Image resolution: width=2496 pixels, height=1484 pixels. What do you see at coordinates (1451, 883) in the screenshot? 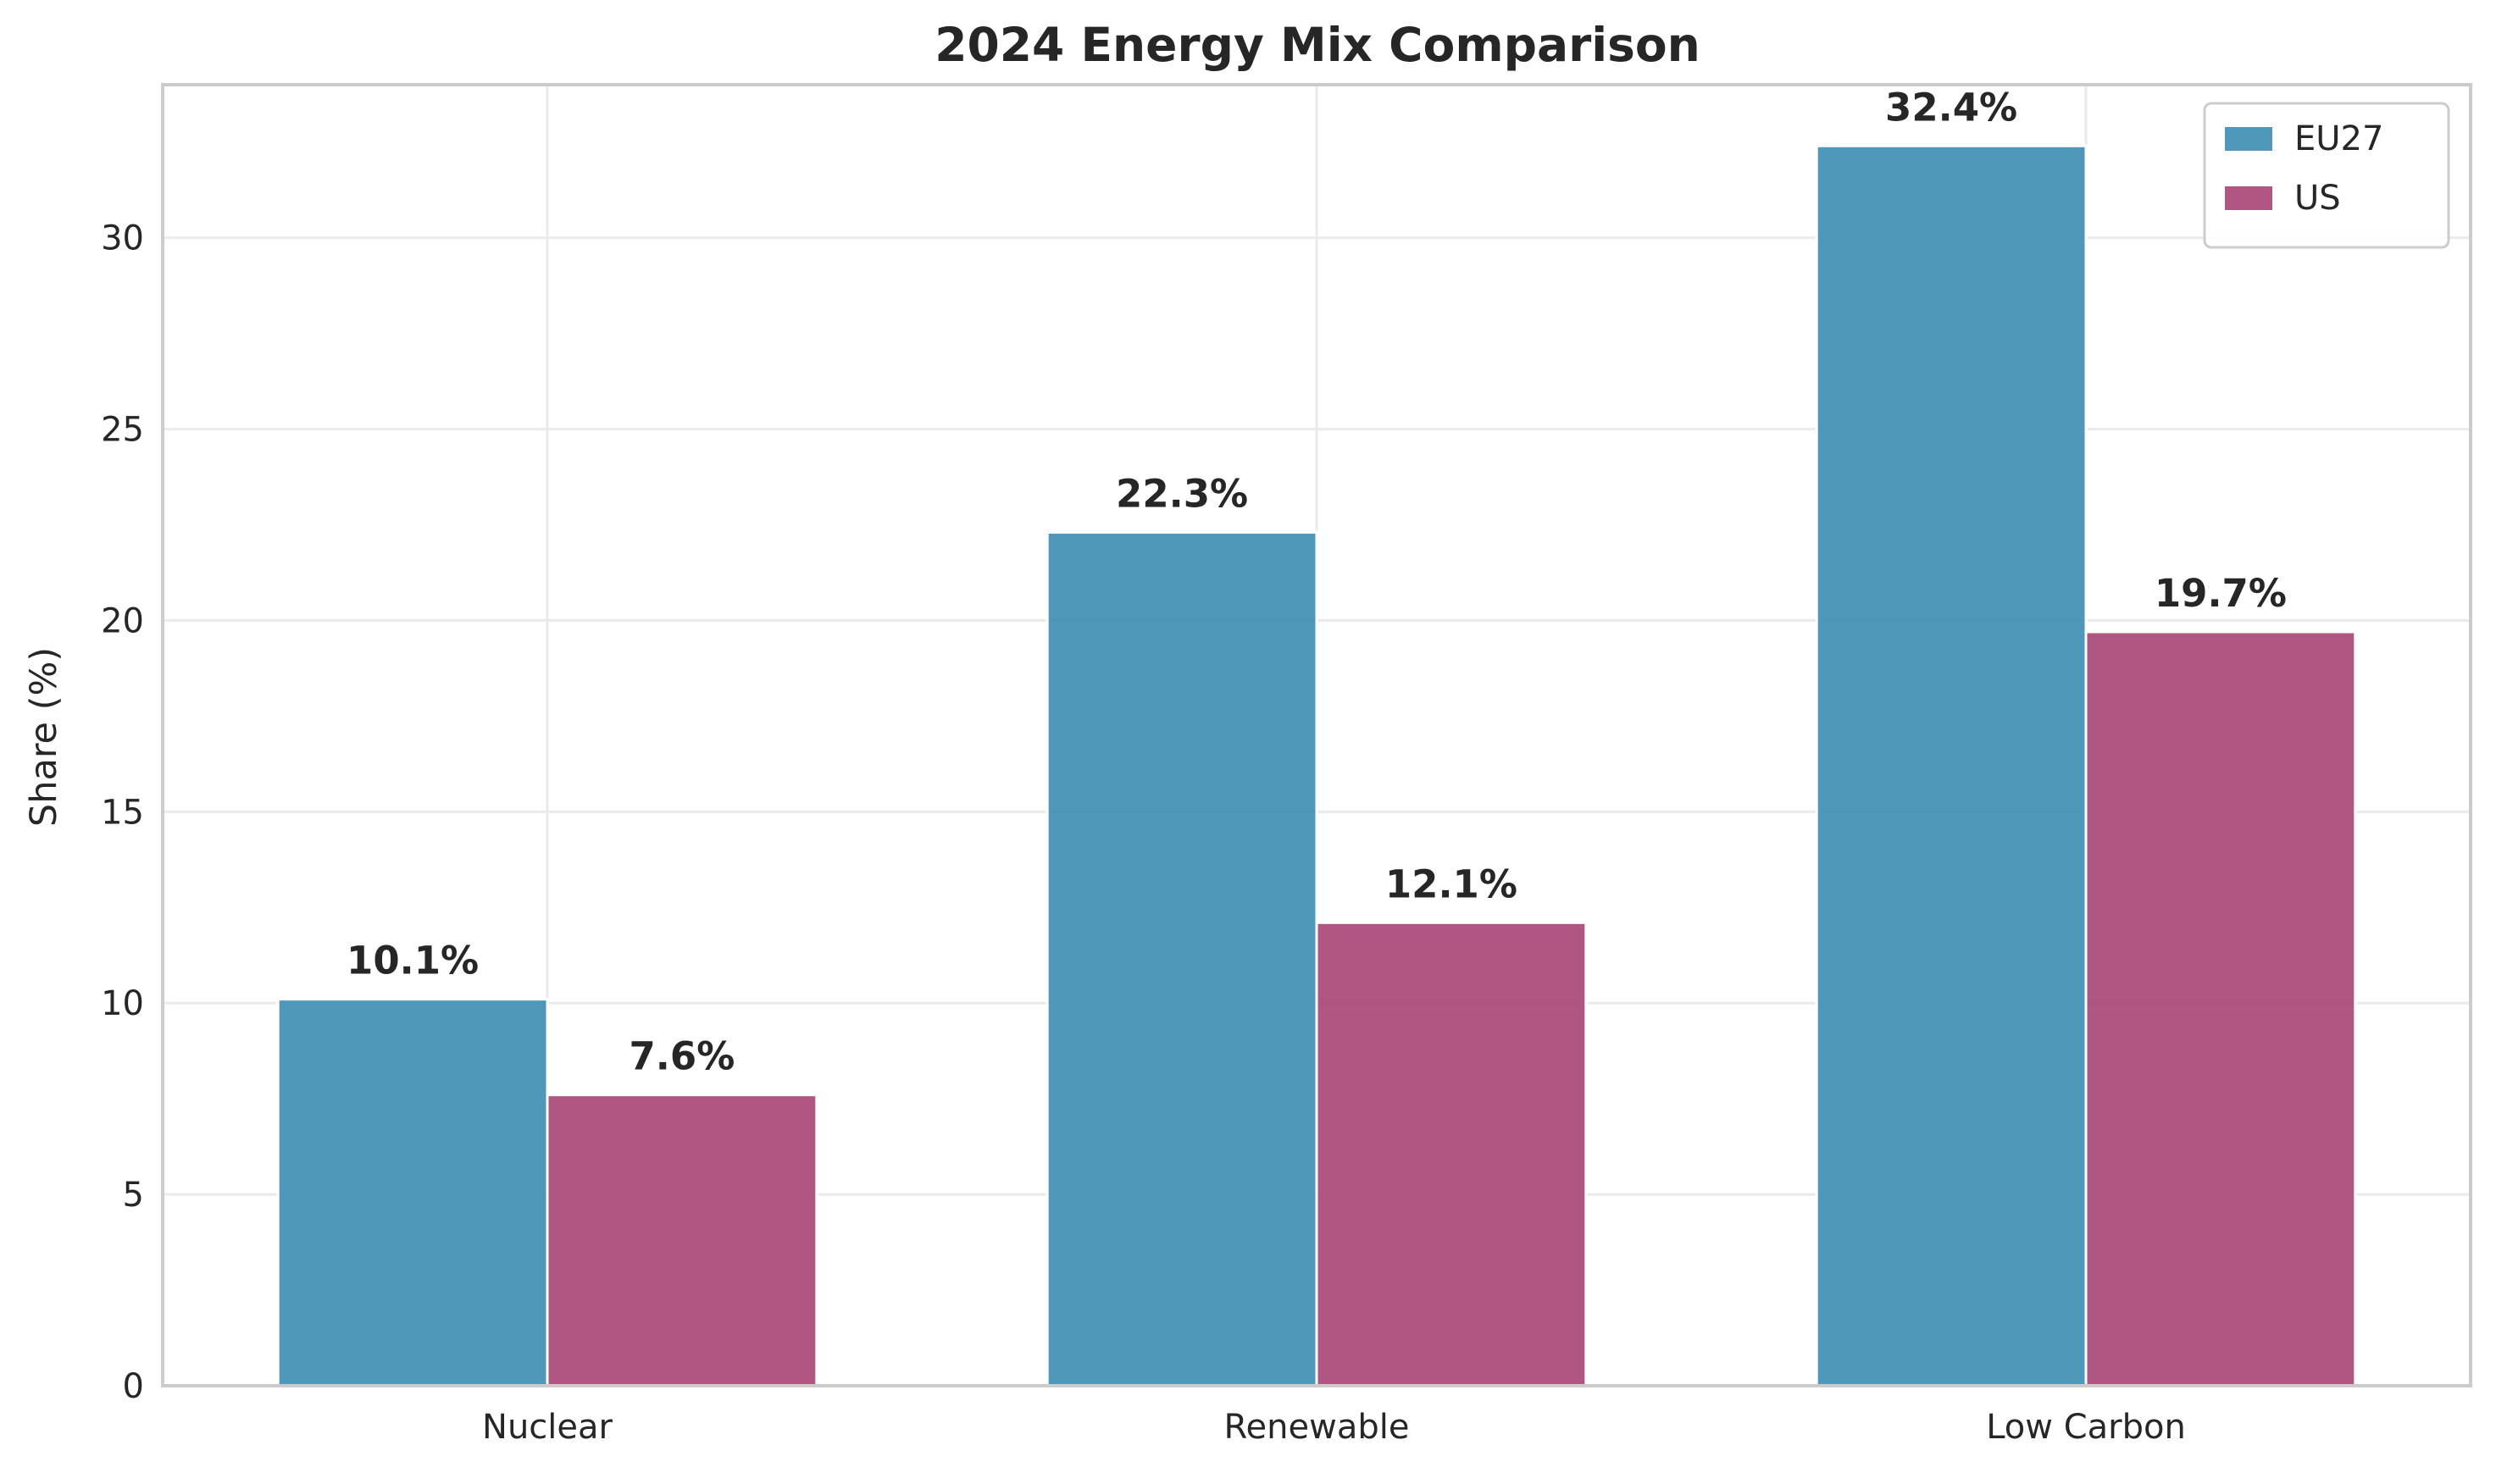
I see `bar-value-label: 12.1%` at bounding box center [1451, 883].